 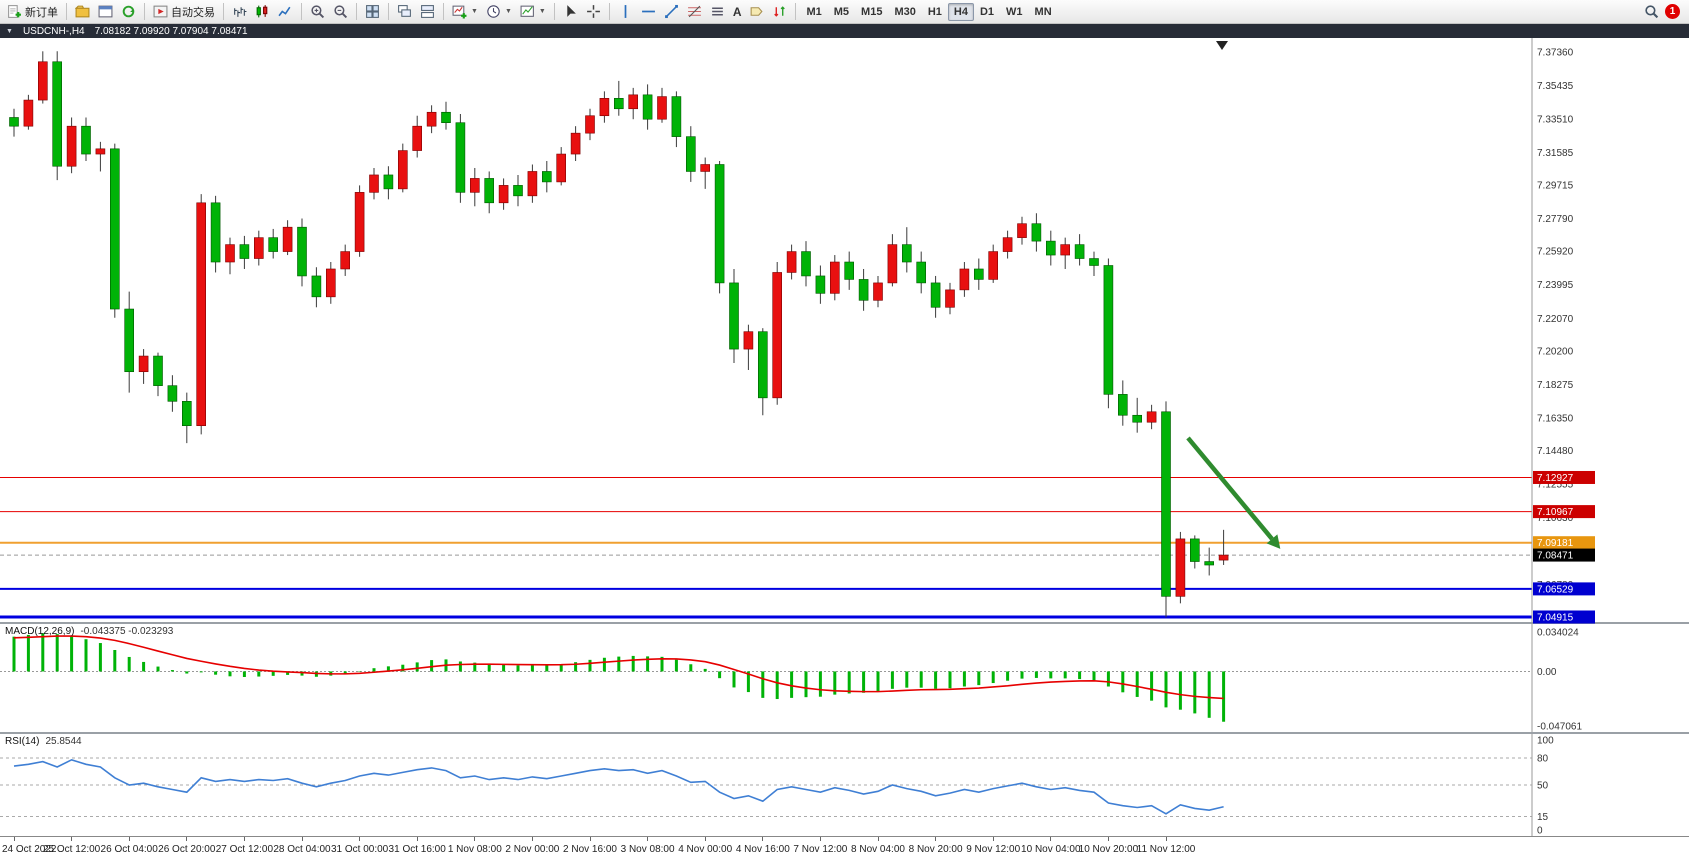 I want to click on crosshair-icon, so click(x=593, y=11).